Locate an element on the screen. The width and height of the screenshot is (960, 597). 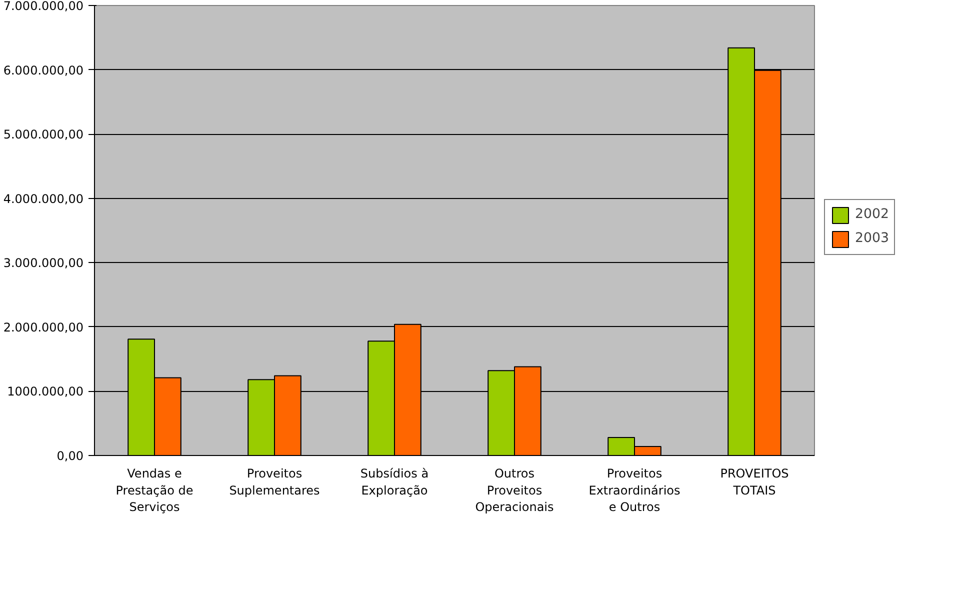
y-tick-label: 0,00 is located at coordinates (70, 456).